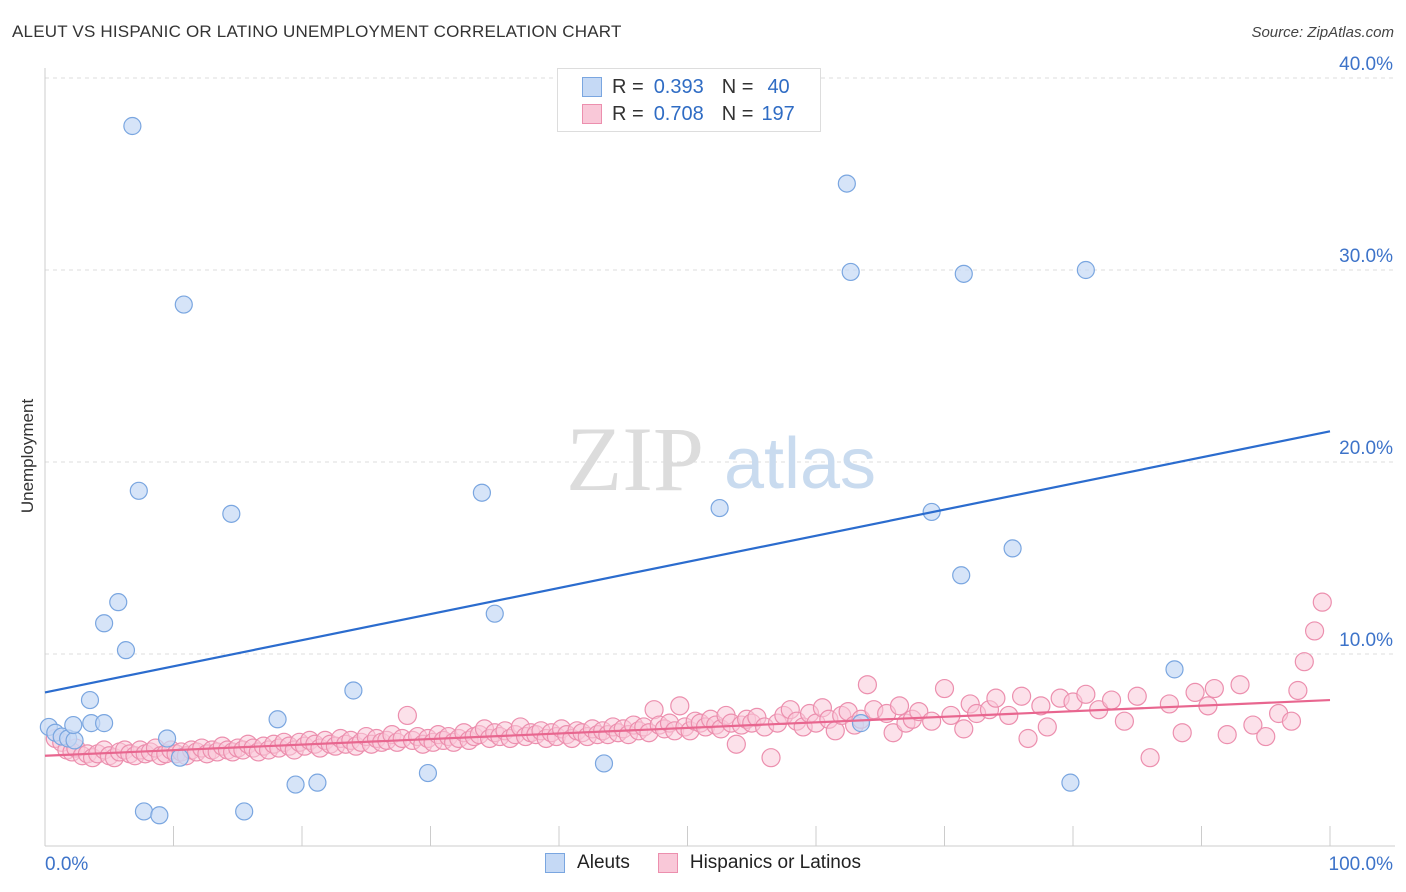  I want to click on watermark-zip: ZIP, so click(635, 459).